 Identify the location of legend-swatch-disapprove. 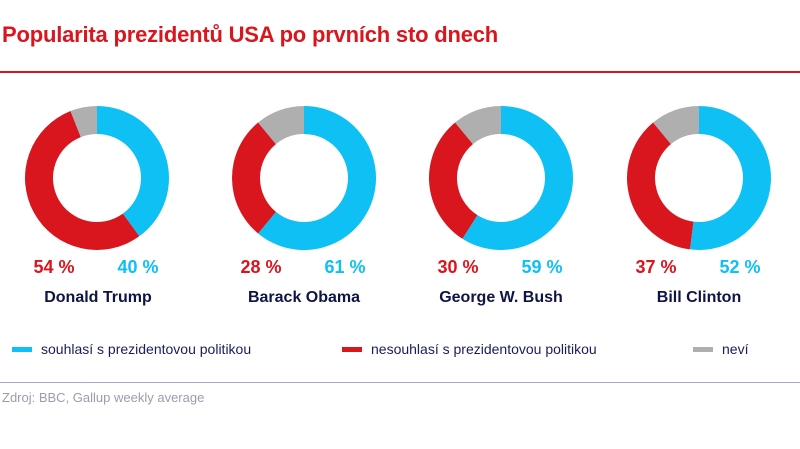
(352, 349).